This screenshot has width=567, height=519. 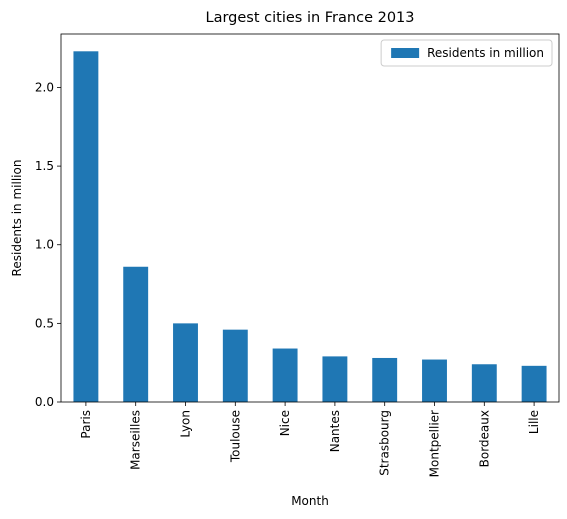 What do you see at coordinates (136, 334) in the screenshot?
I see `bar-marseilles` at bounding box center [136, 334].